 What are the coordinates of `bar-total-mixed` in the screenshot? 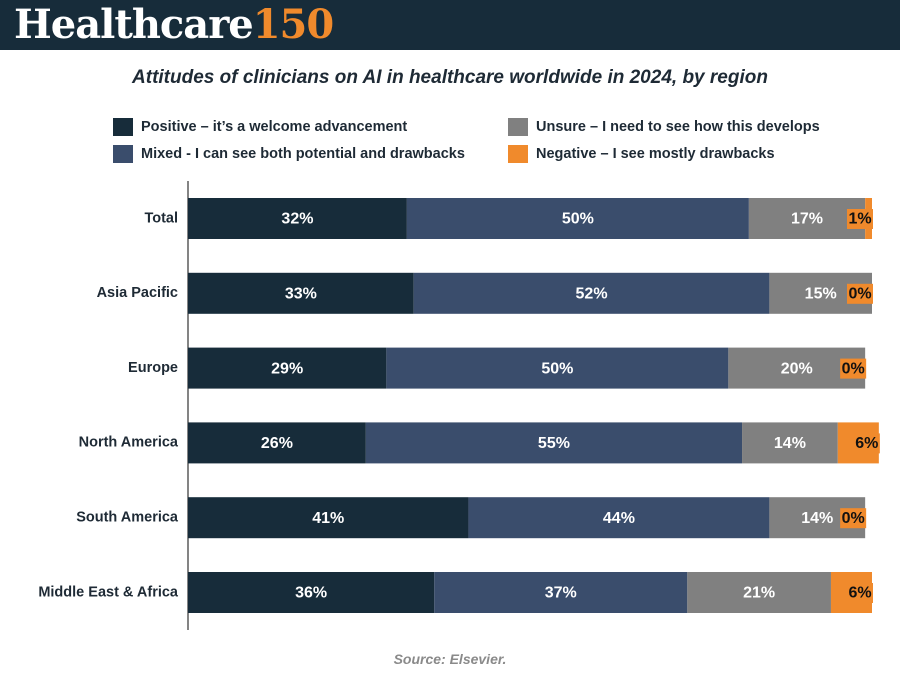 It's located at (577, 218).